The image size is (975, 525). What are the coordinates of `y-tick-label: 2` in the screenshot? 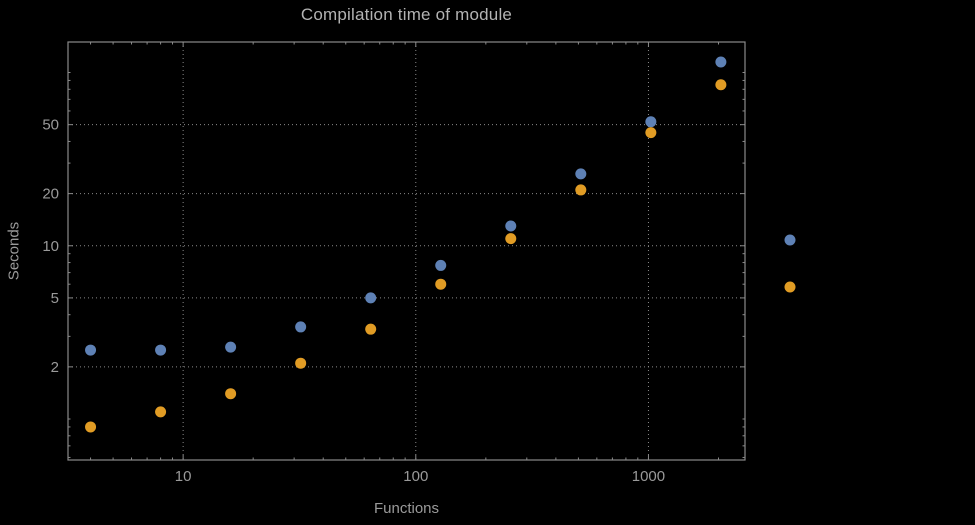 It's located at (55, 367).